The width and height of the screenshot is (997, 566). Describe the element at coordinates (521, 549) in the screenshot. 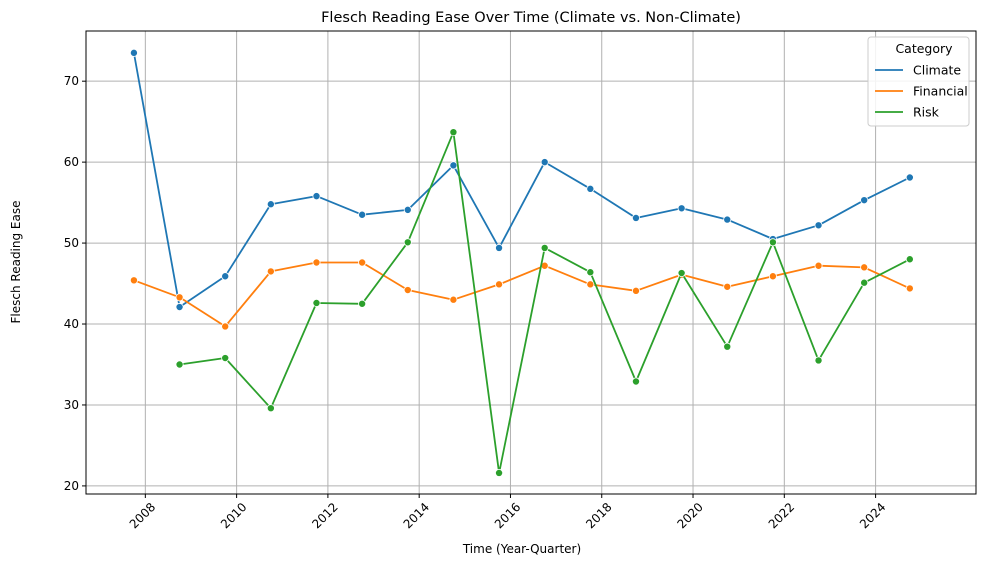

I see `x-axis-label: Time (Year-Quarter)` at that location.